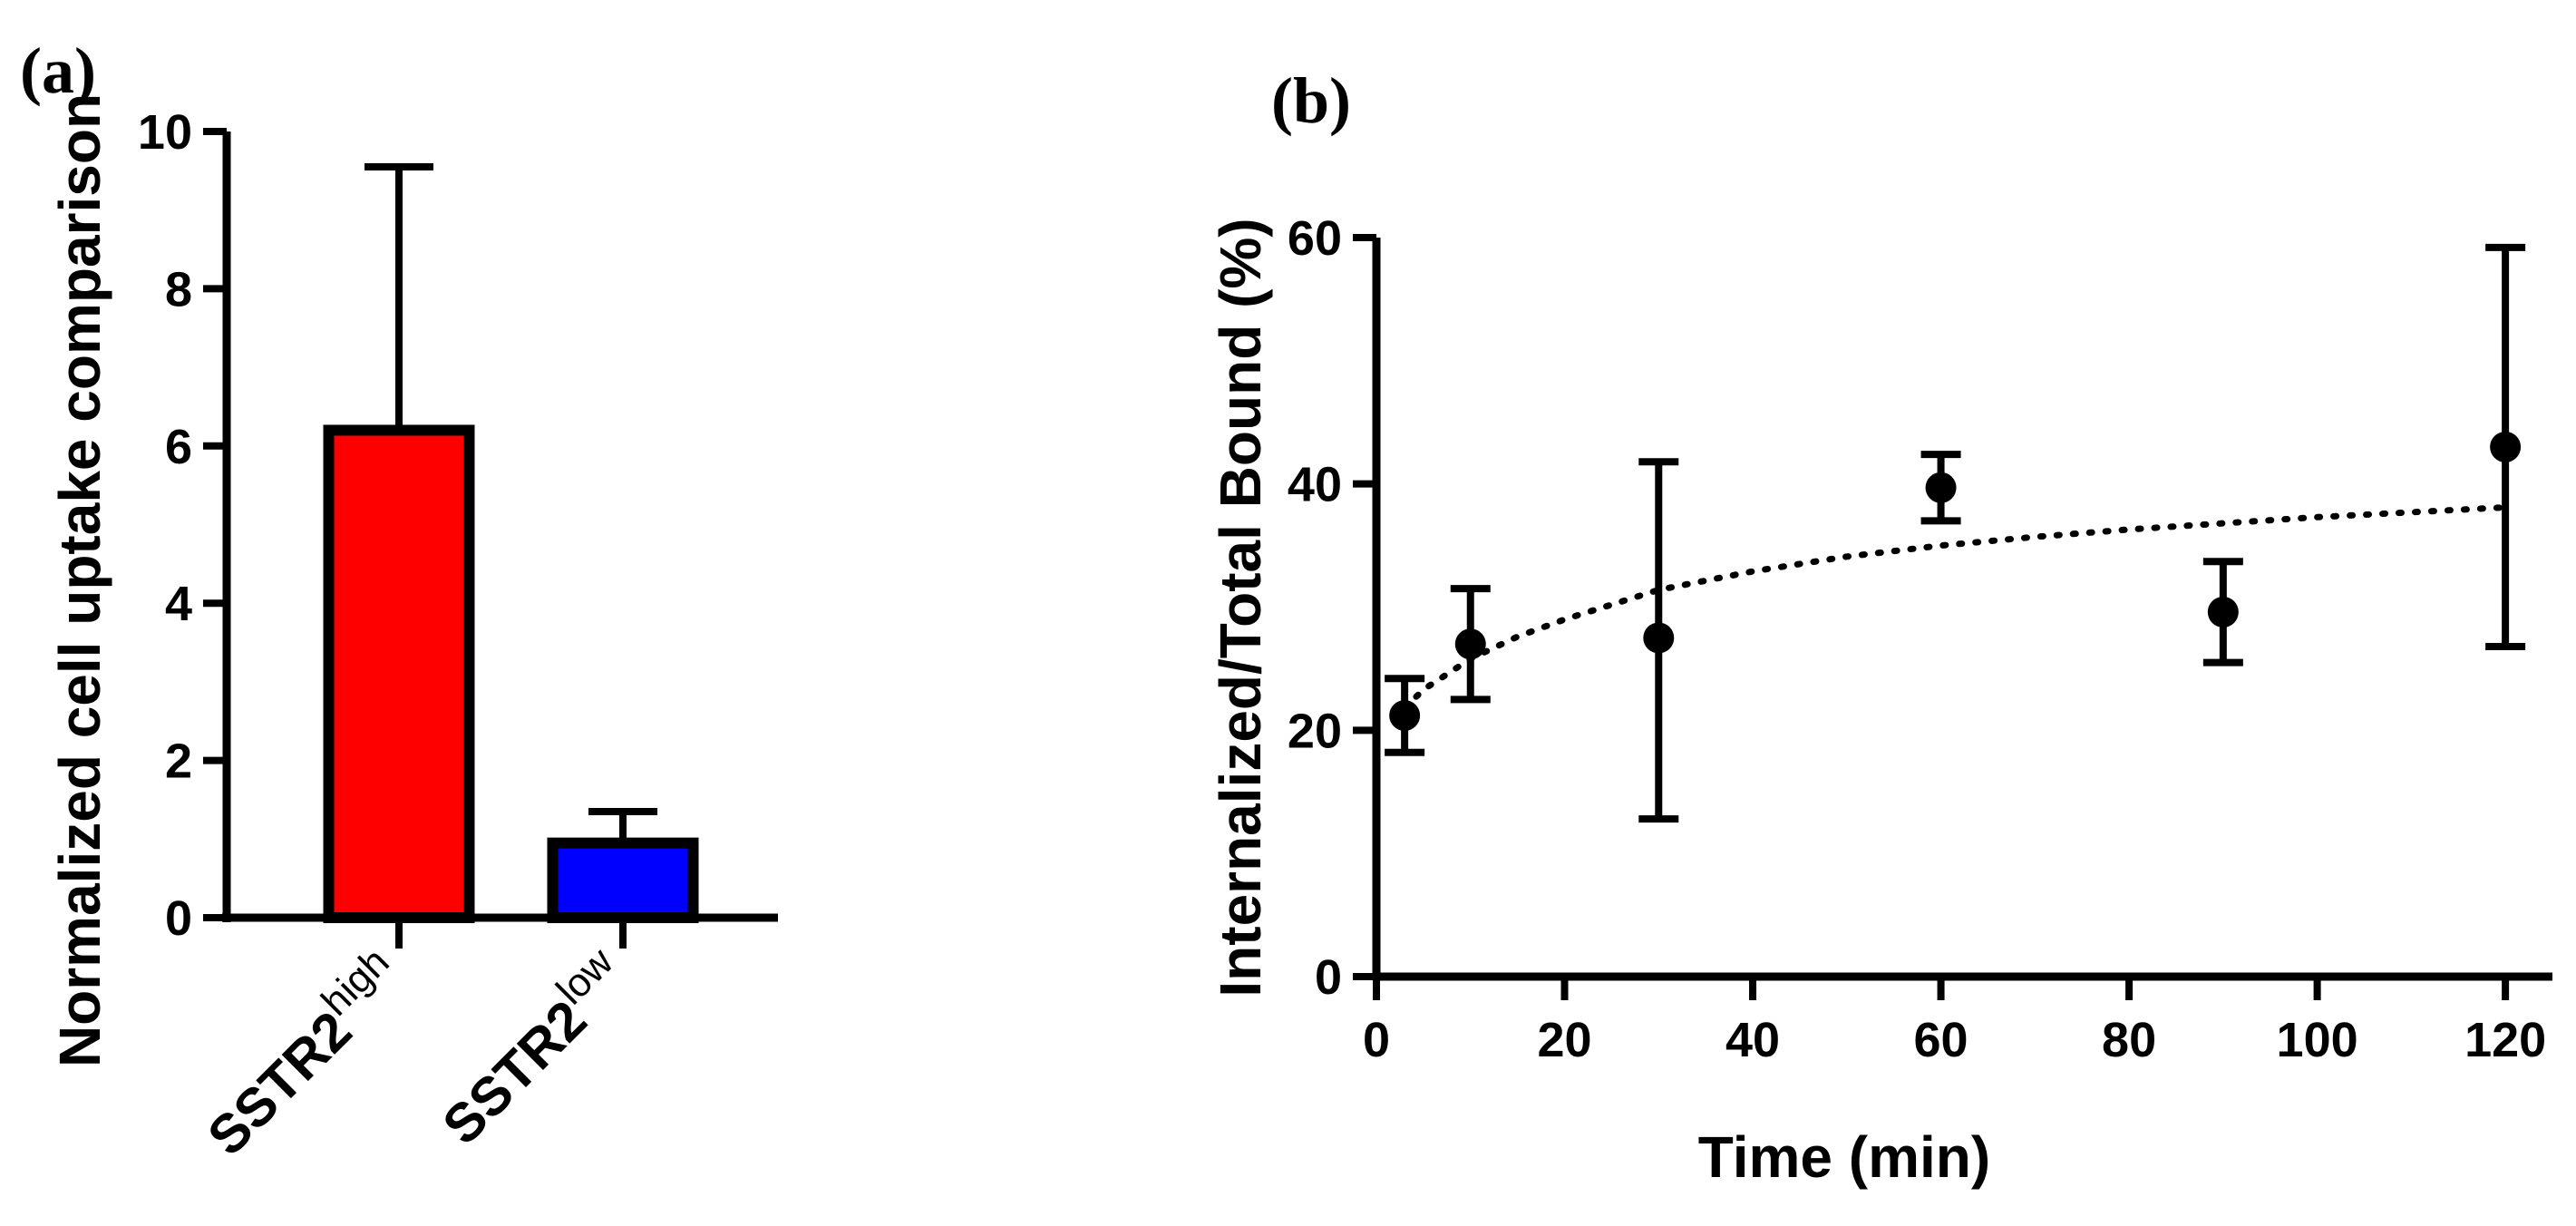  What do you see at coordinates (1240, 608) in the screenshot?
I see `panel-b-y-axis-title: Internalized/Total Bound (%)` at bounding box center [1240, 608].